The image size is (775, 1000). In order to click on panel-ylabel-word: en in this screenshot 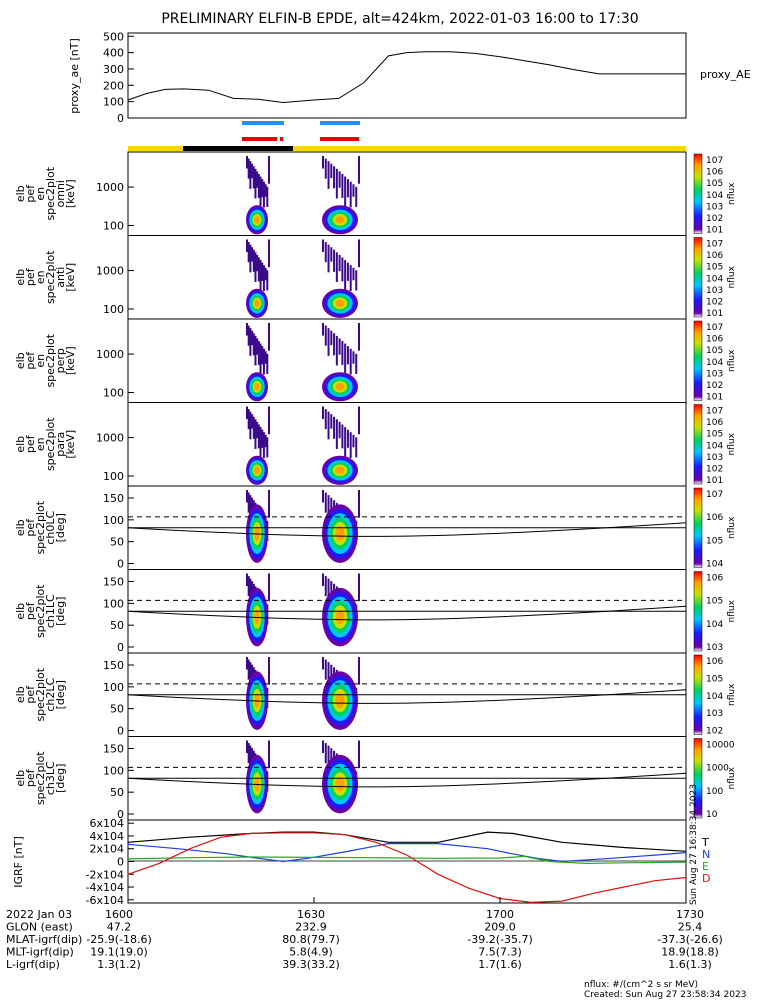, I will do `click(40, 194)`.